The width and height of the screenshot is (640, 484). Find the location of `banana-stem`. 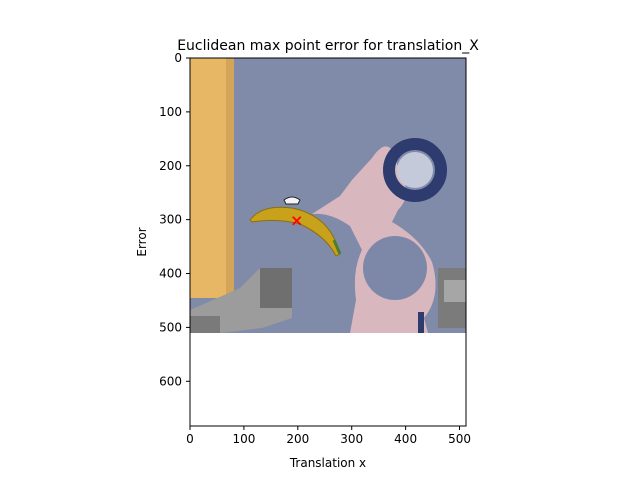

banana-stem is located at coordinates (337, 247).